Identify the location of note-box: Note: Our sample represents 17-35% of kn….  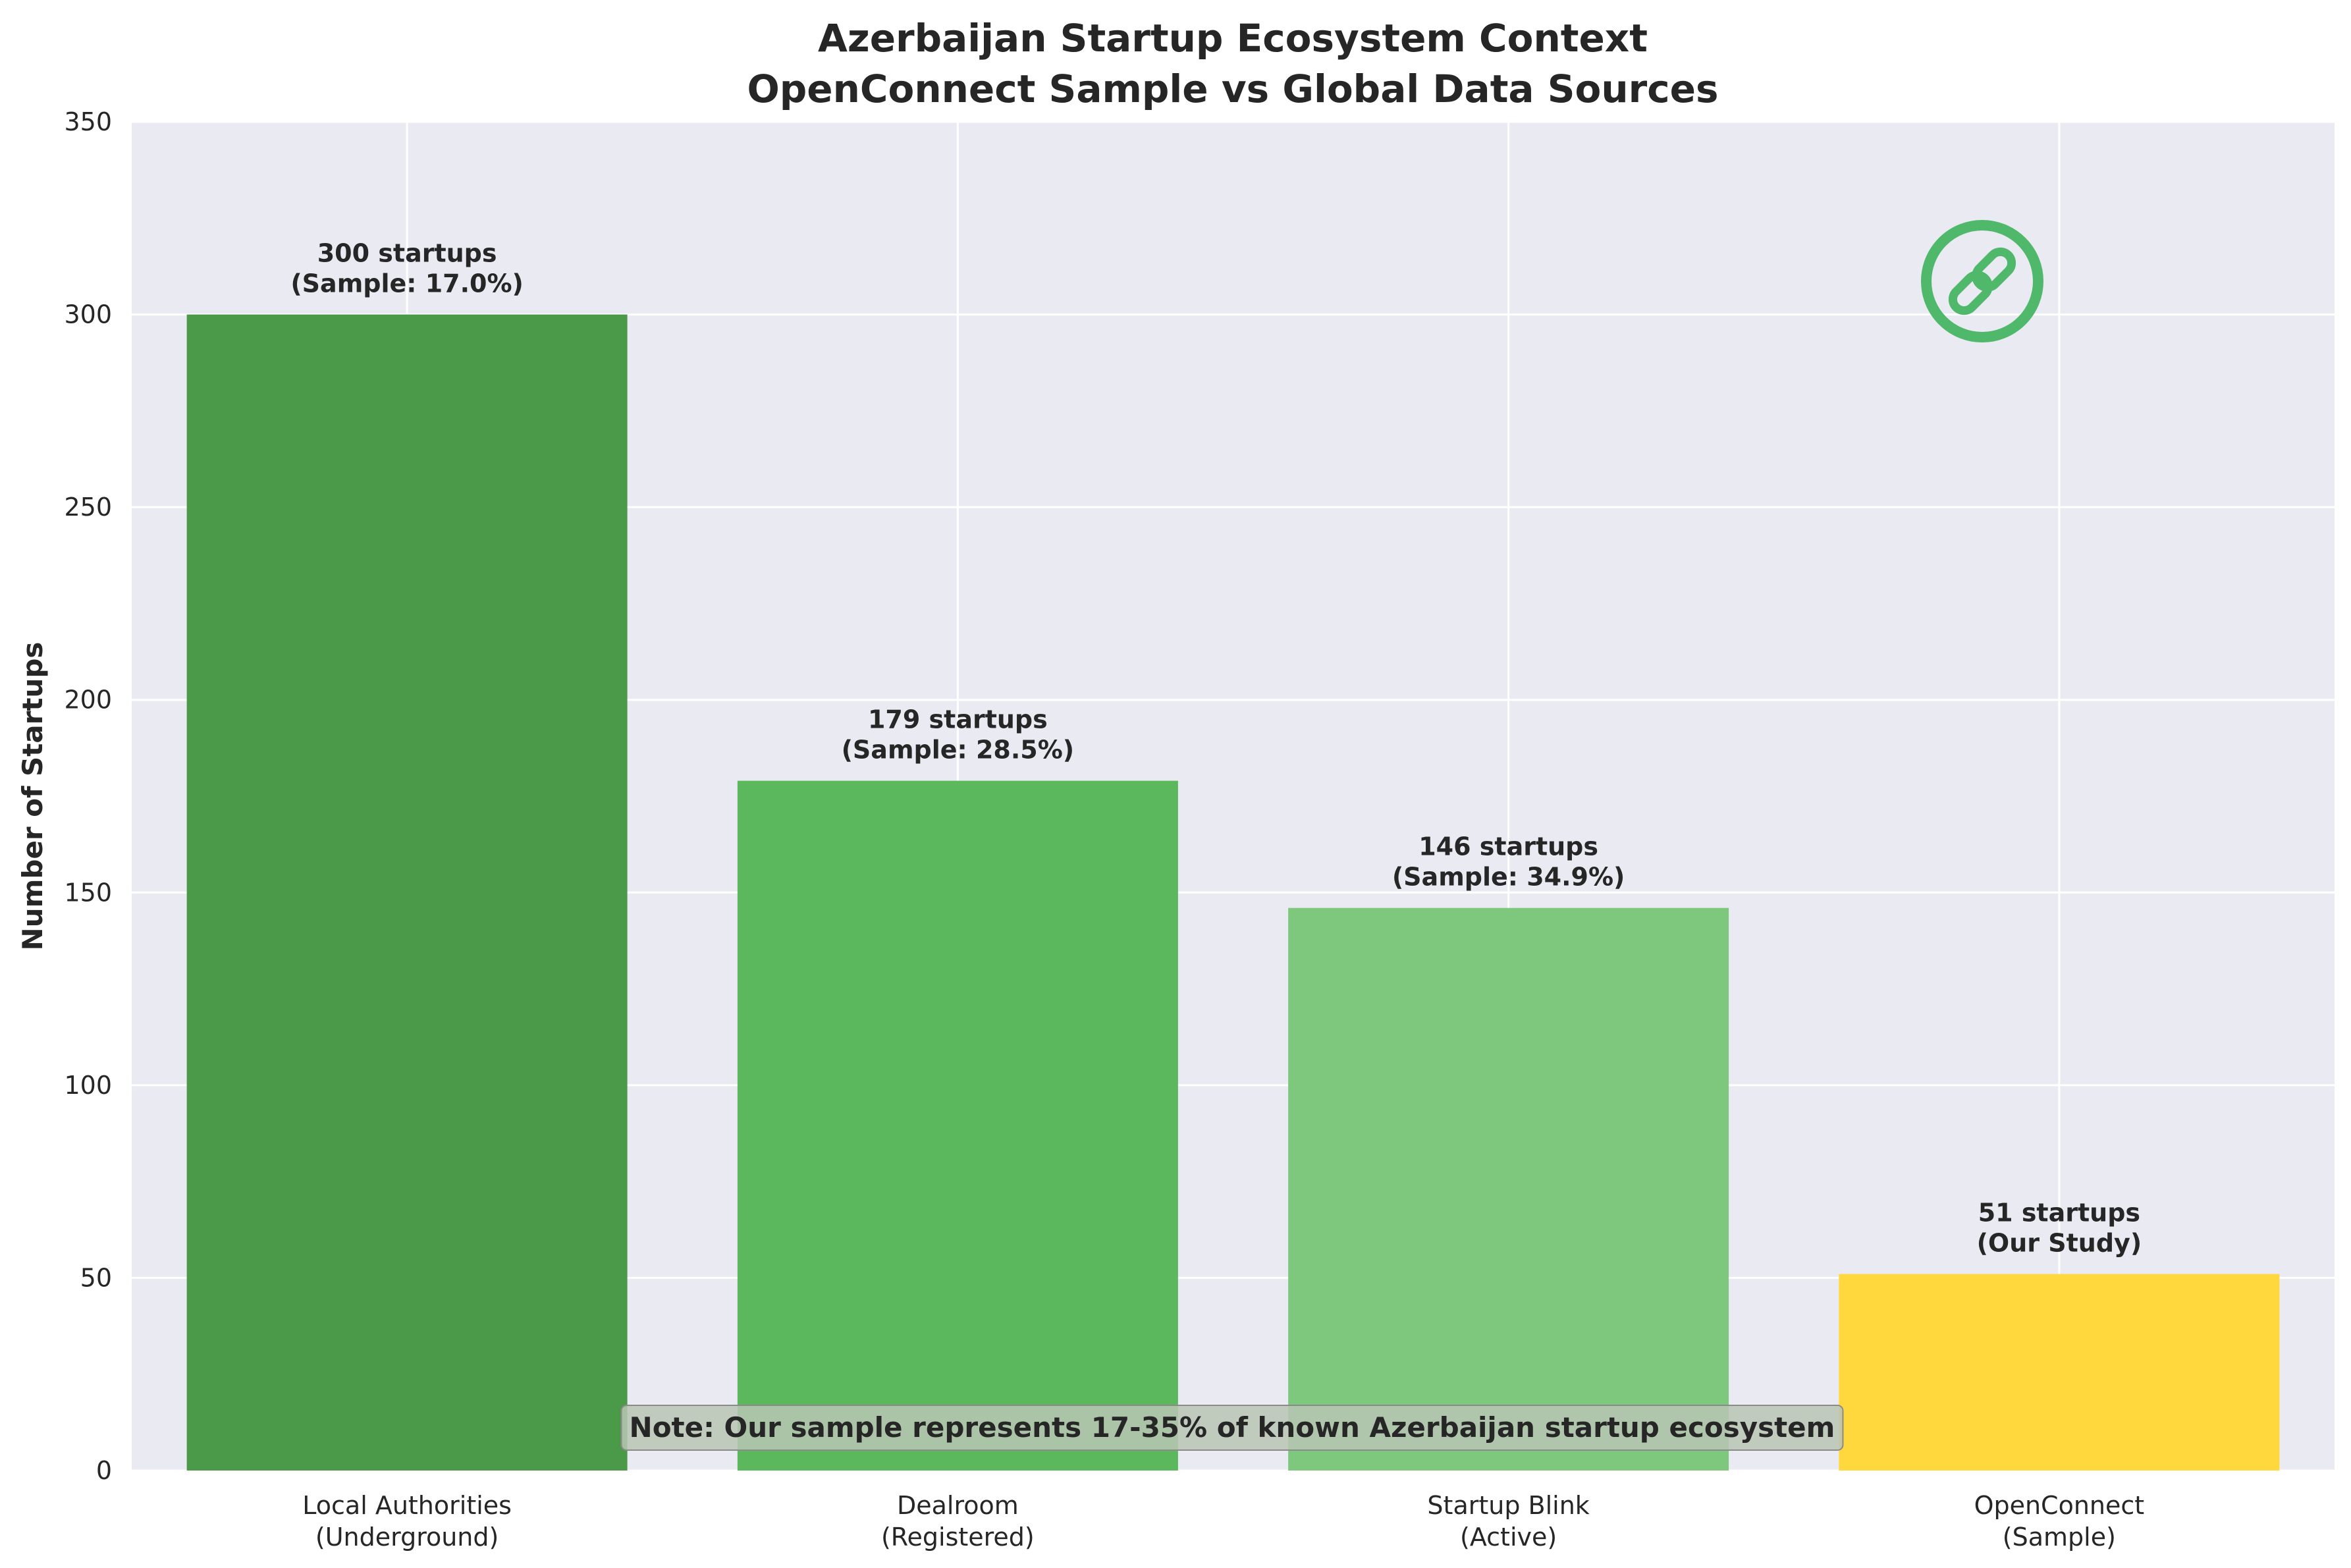
(1232, 1428).